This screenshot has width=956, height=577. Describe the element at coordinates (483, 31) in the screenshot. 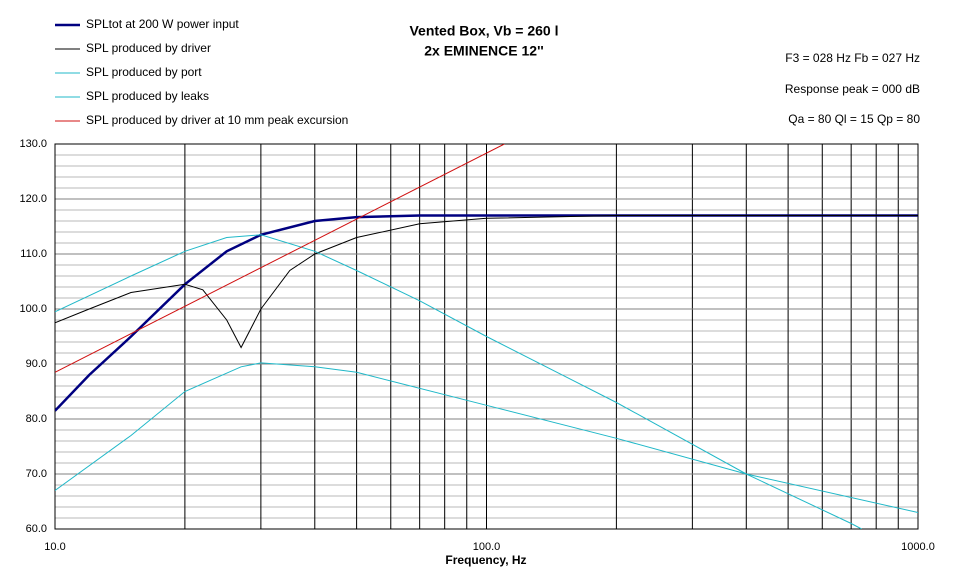

I see `chart-title: Vented Box, Vb = 260 l` at that location.